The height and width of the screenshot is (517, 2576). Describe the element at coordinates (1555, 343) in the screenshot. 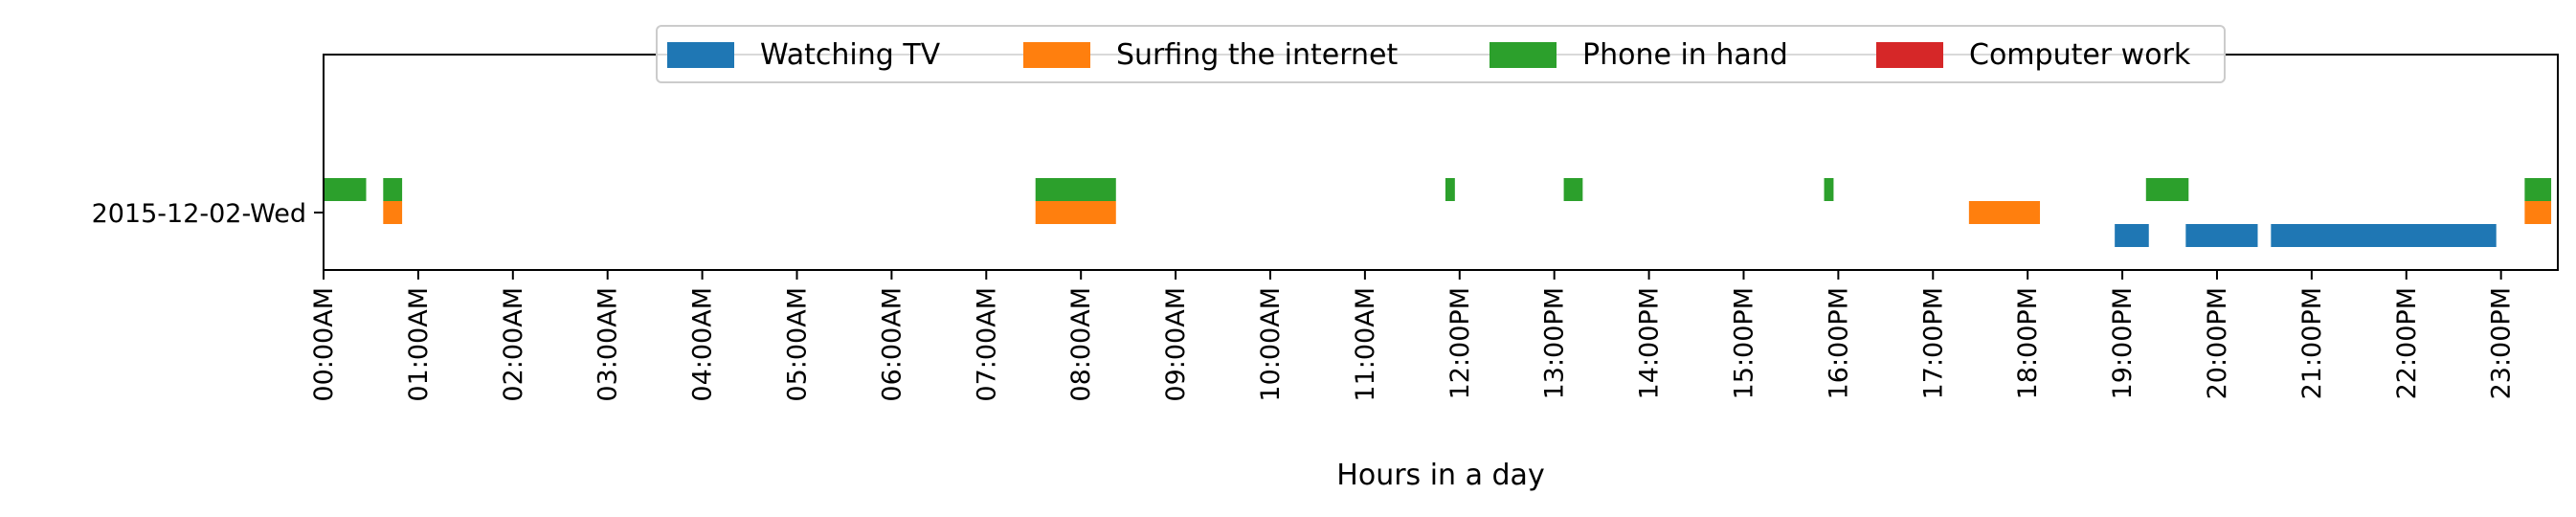

I see `x-tick-label: 13:00PM` at that location.